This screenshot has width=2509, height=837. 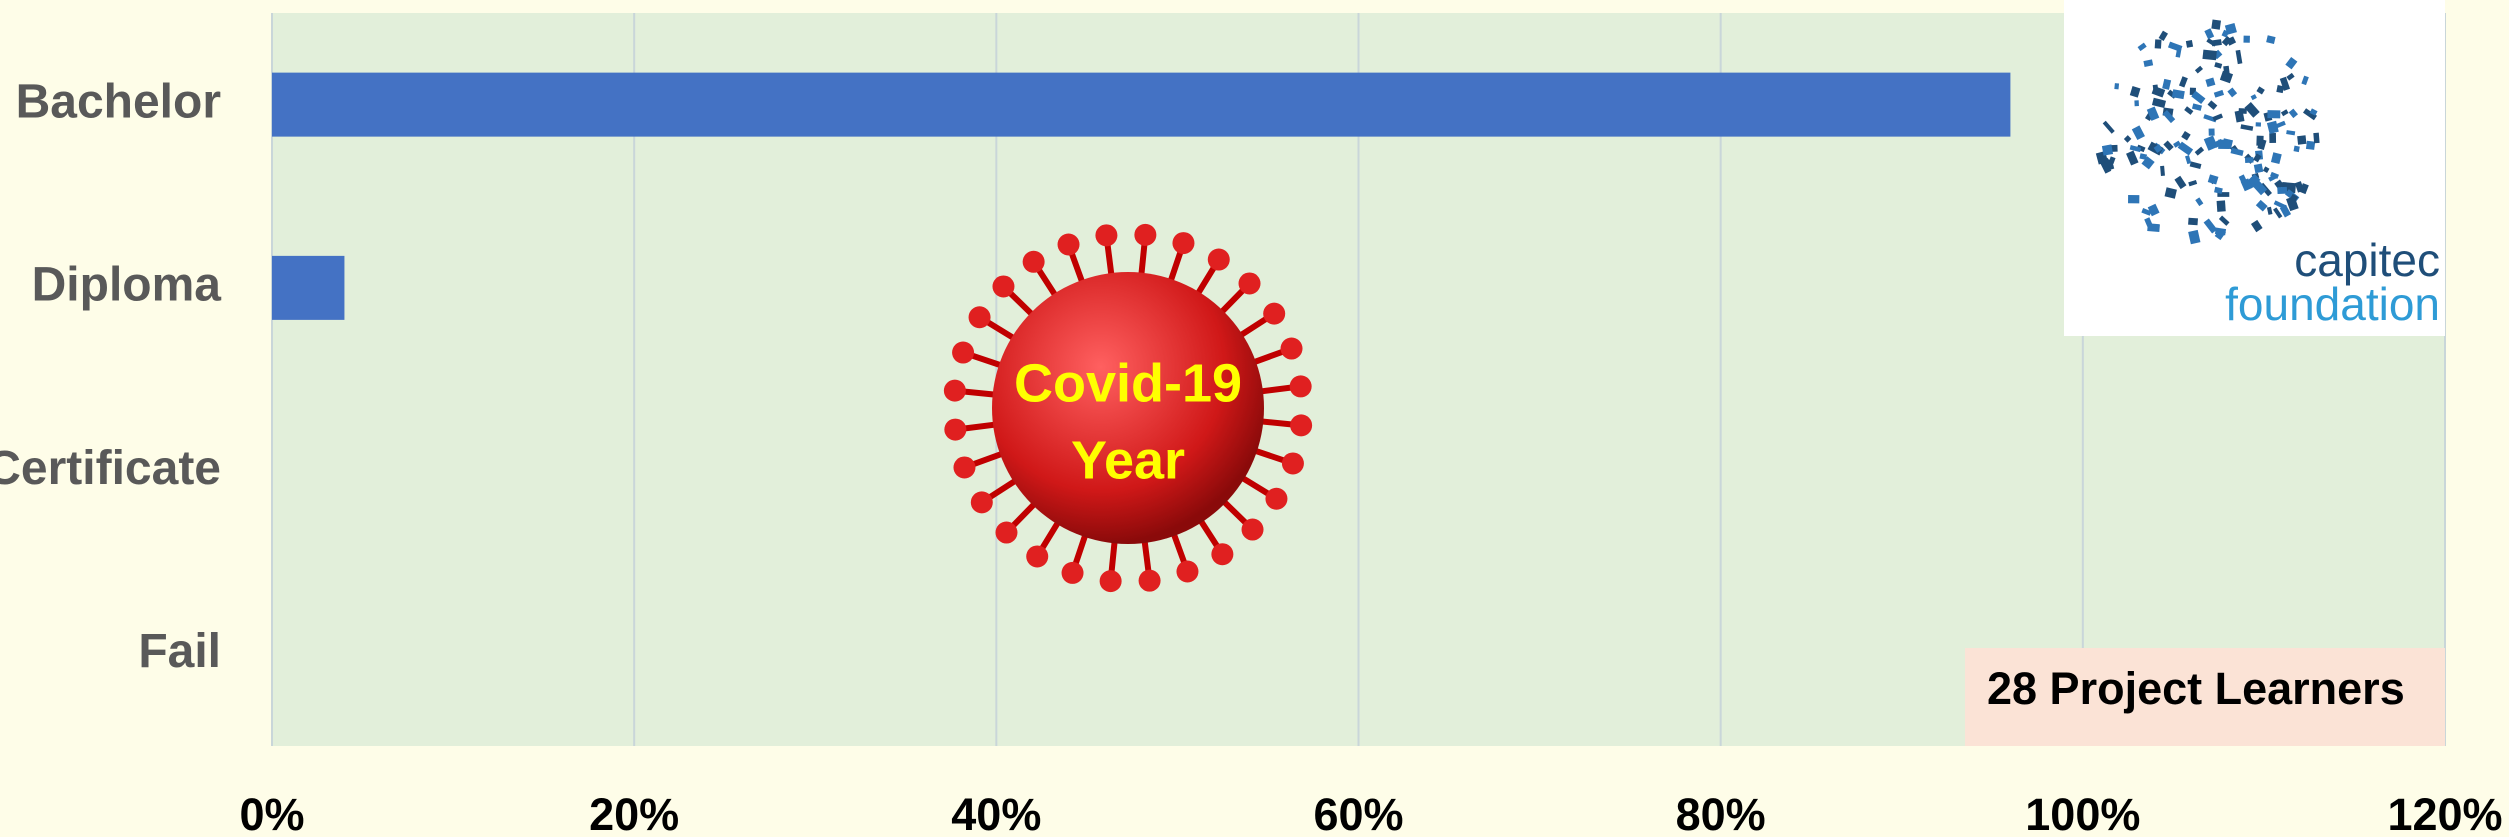 What do you see at coordinates (1358, 813) in the screenshot?
I see `x-tick-label: 60%` at bounding box center [1358, 813].